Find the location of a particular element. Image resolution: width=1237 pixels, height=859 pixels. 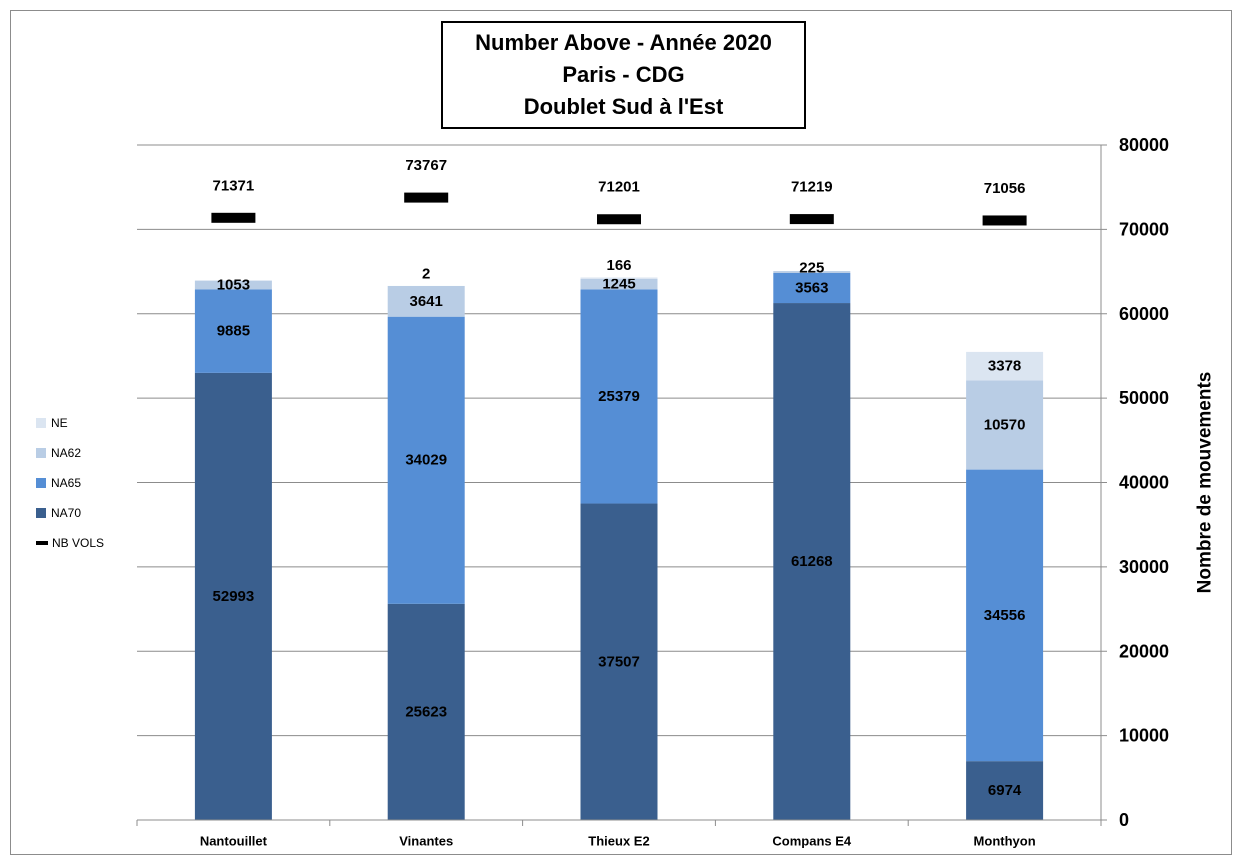

bar-na70-nantouillet is located at coordinates (233, 596).